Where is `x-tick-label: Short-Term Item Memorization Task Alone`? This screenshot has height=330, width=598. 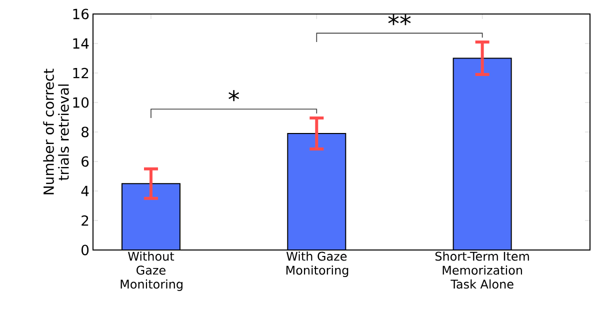 x-tick-label: Short-Term Item Memorization Task Alone is located at coordinates (482, 270).